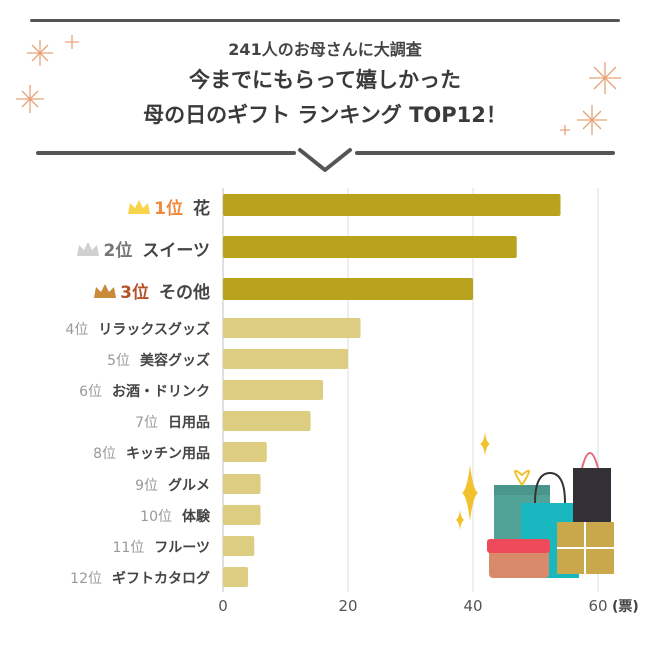  I want to click on rank-label: 6位, so click(90, 392).